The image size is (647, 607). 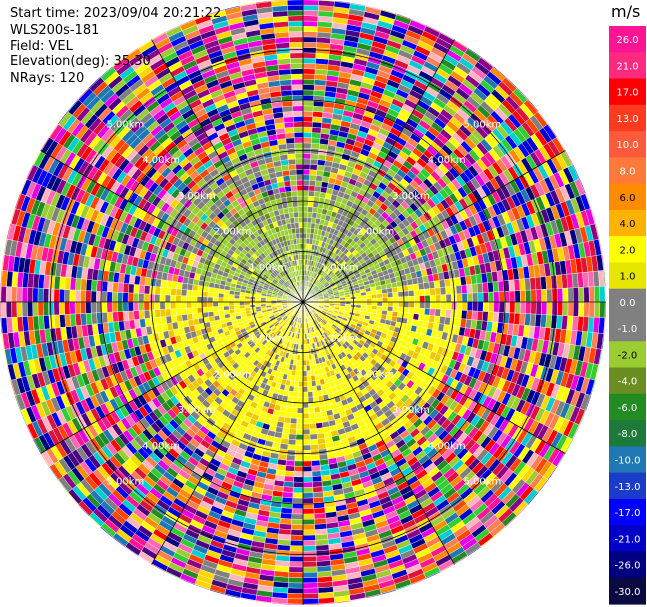 What do you see at coordinates (47, 78) in the screenshot?
I see `nrays-label: NRays: 120` at bounding box center [47, 78].